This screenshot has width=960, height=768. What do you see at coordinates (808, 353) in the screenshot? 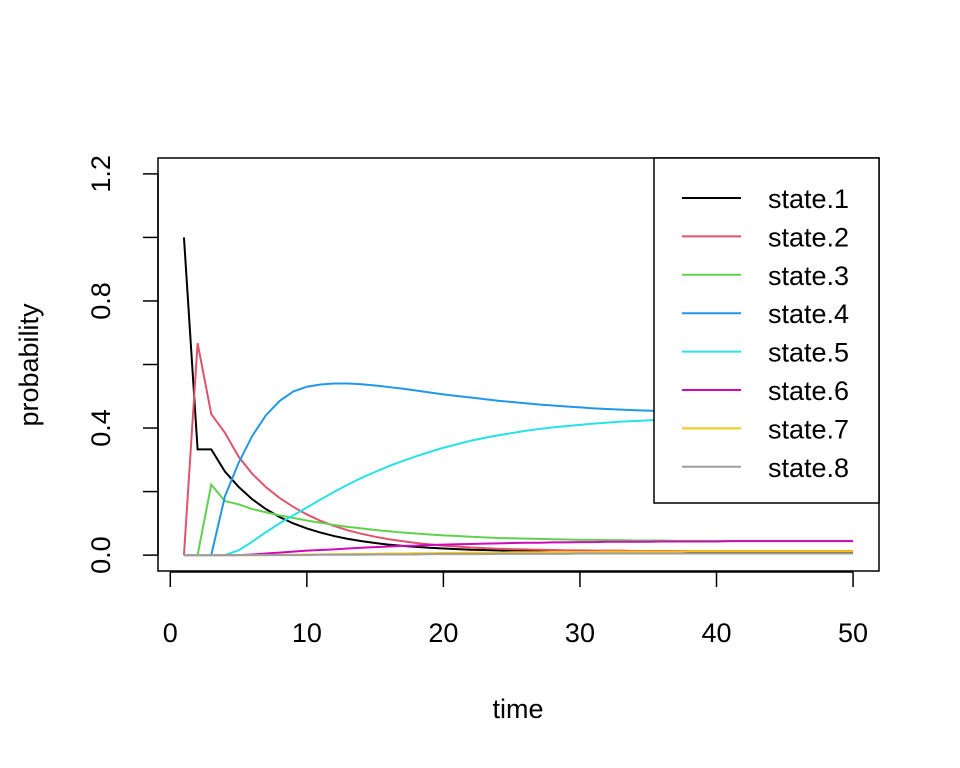
I see `legend-label: state.5` at bounding box center [808, 353].